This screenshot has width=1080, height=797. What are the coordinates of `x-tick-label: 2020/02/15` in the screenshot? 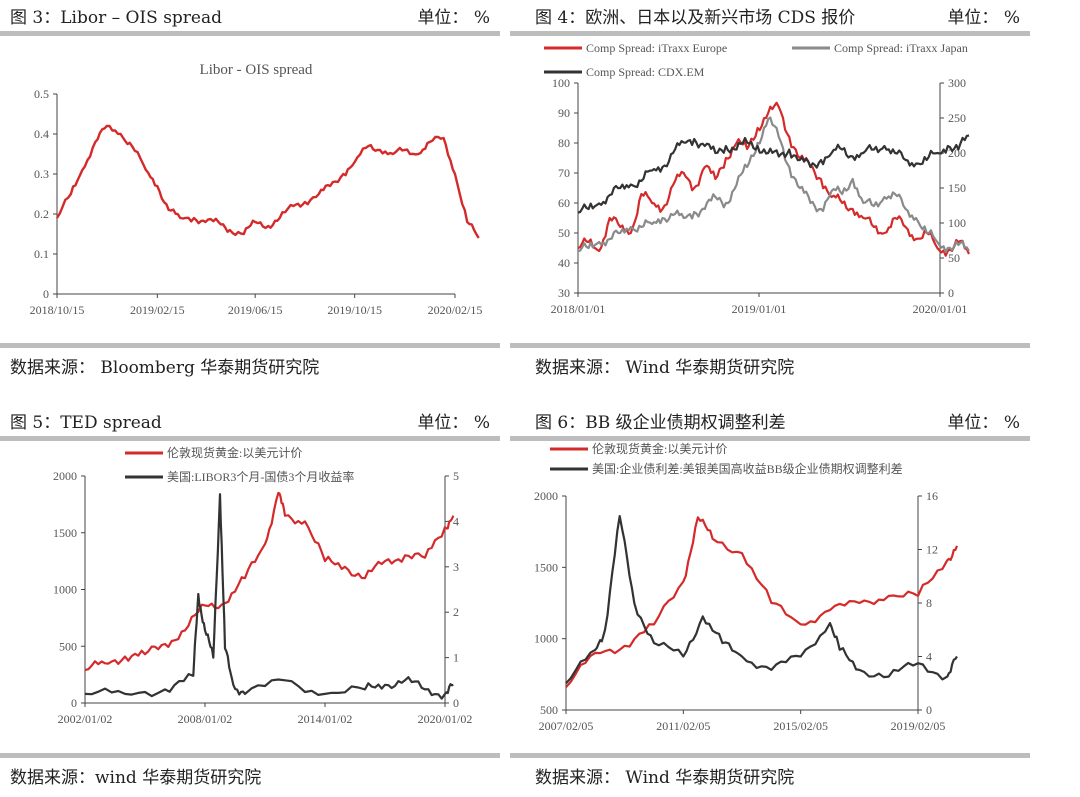 It's located at (455, 310).